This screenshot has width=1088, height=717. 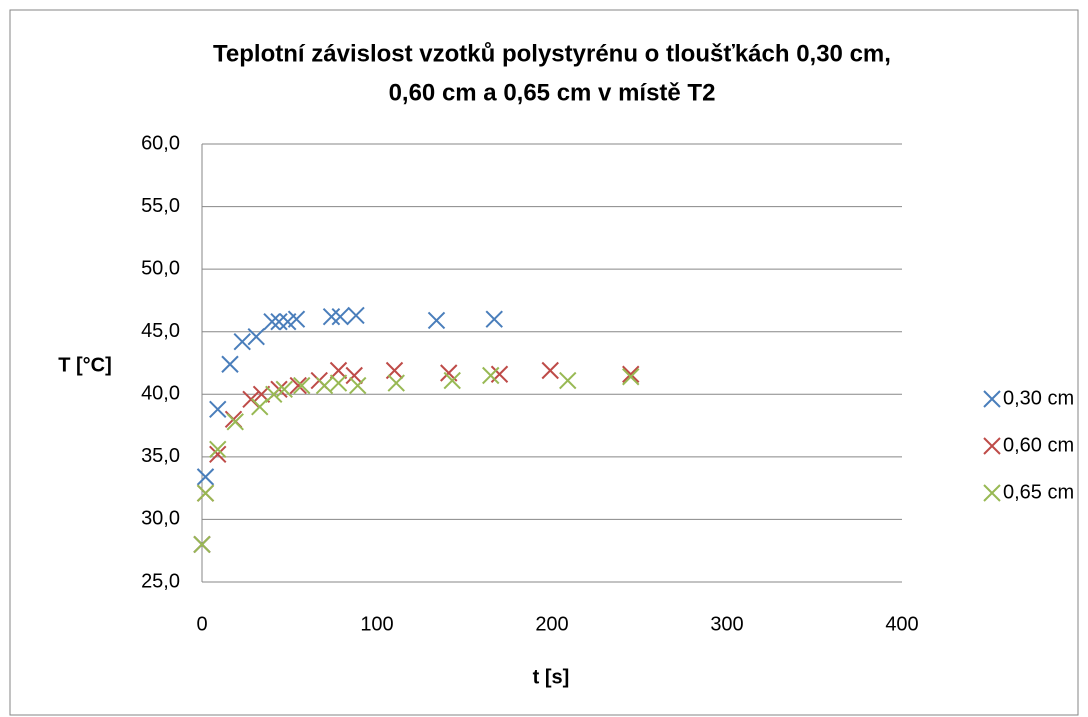 What do you see at coordinates (85, 365) in the screenshot?
I see `y-axis-title: T [°C]` at bounding box center [85, 365].